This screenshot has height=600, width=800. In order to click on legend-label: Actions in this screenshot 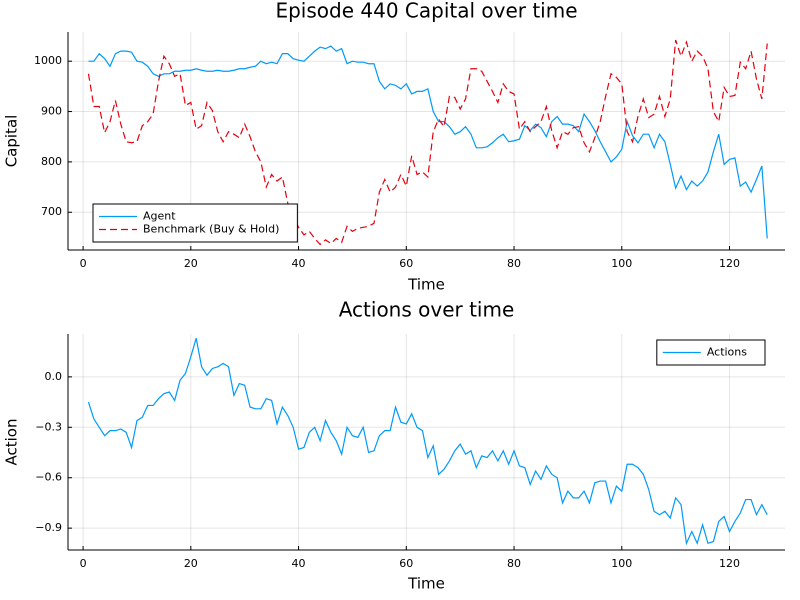, I will do `click(727, 352)`.